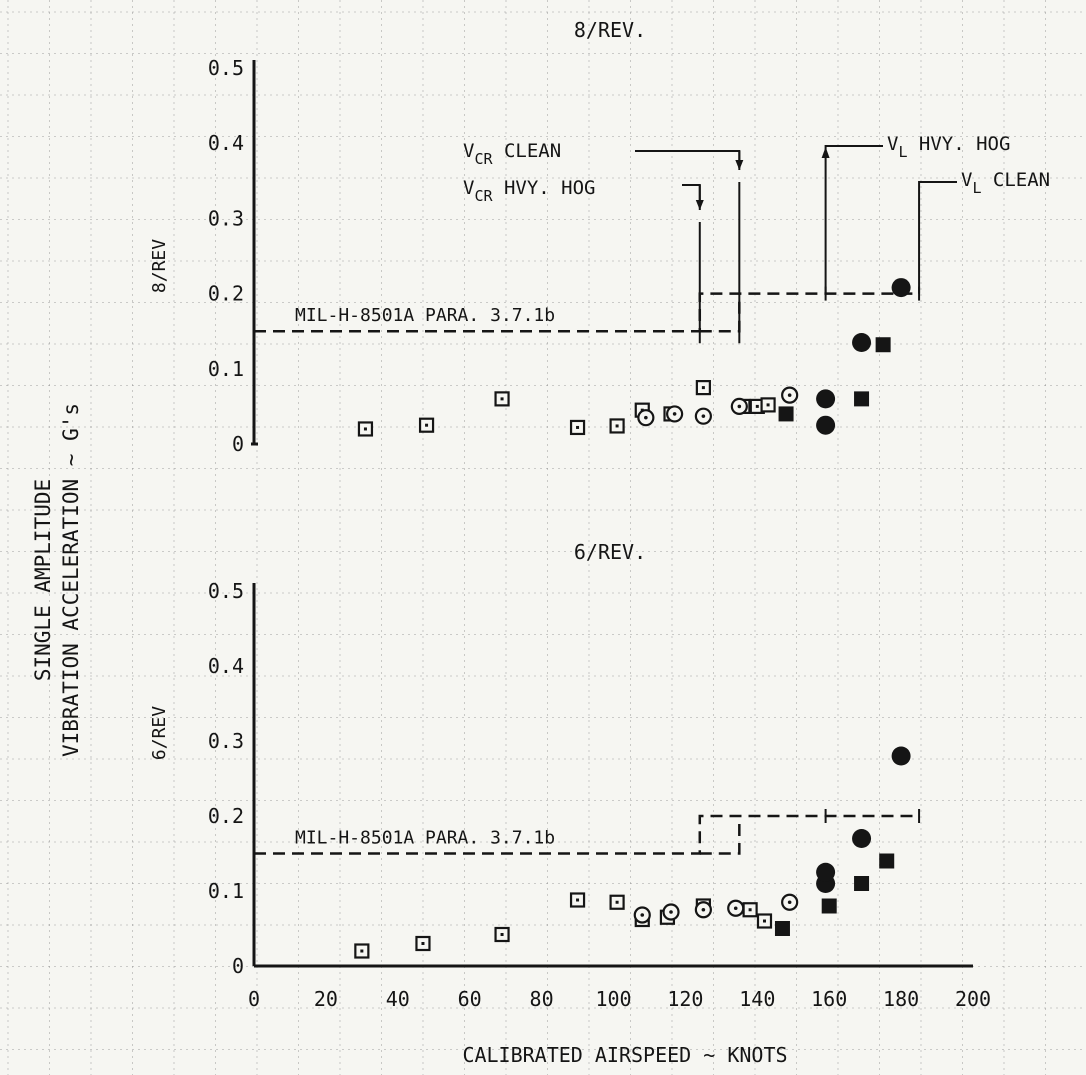 The image size is (1086, 1075). What do you see at coordinates (542, 999) in the screenshot?
I see `x-tick-label: 80` at bounding box center [542, 999].